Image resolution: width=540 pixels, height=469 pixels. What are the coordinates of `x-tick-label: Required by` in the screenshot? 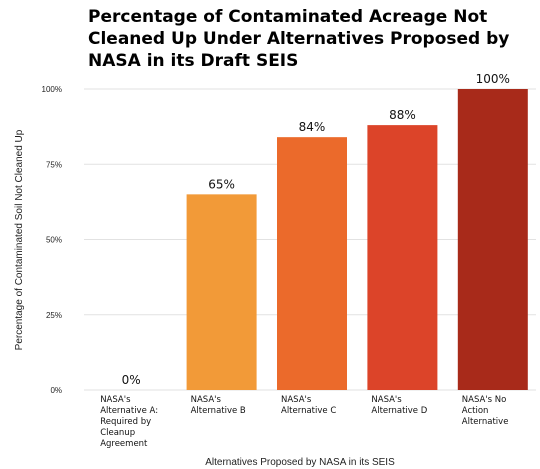 It's located at (125, 422).